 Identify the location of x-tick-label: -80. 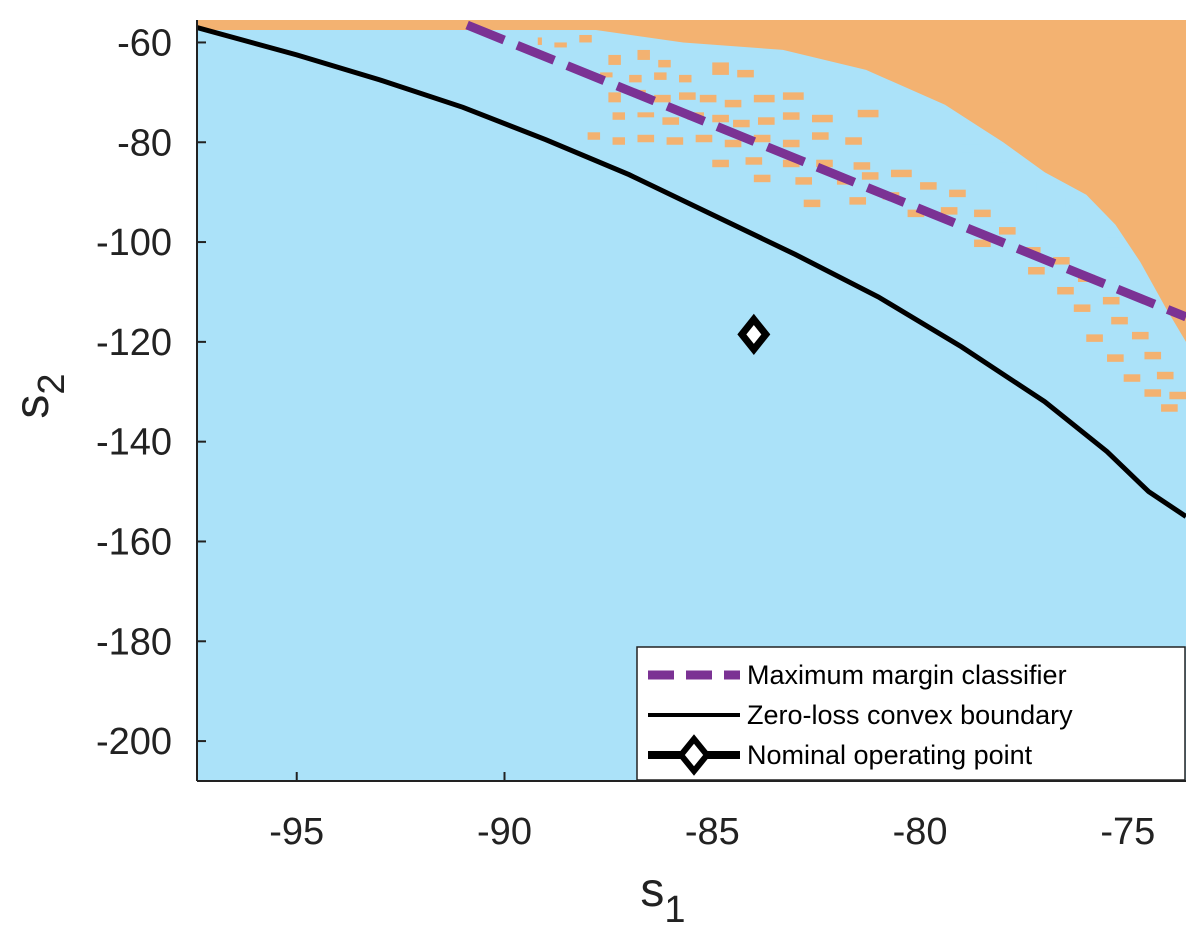
(920, 832).